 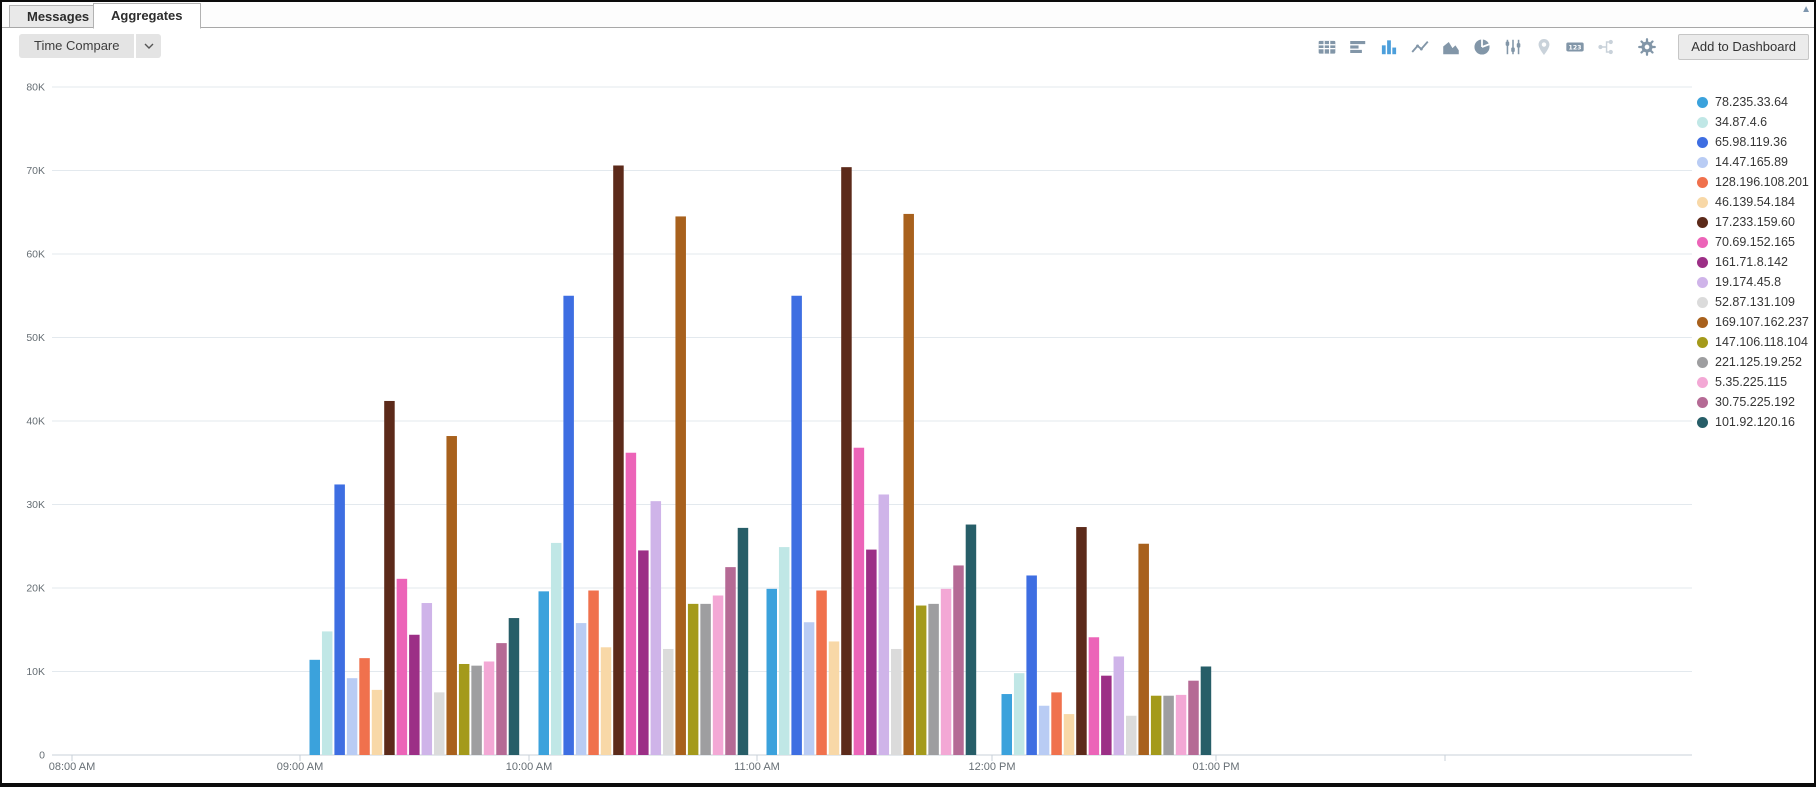 I want to click on legend-item: 169.107.162.237, so click(x=1753, y=322).